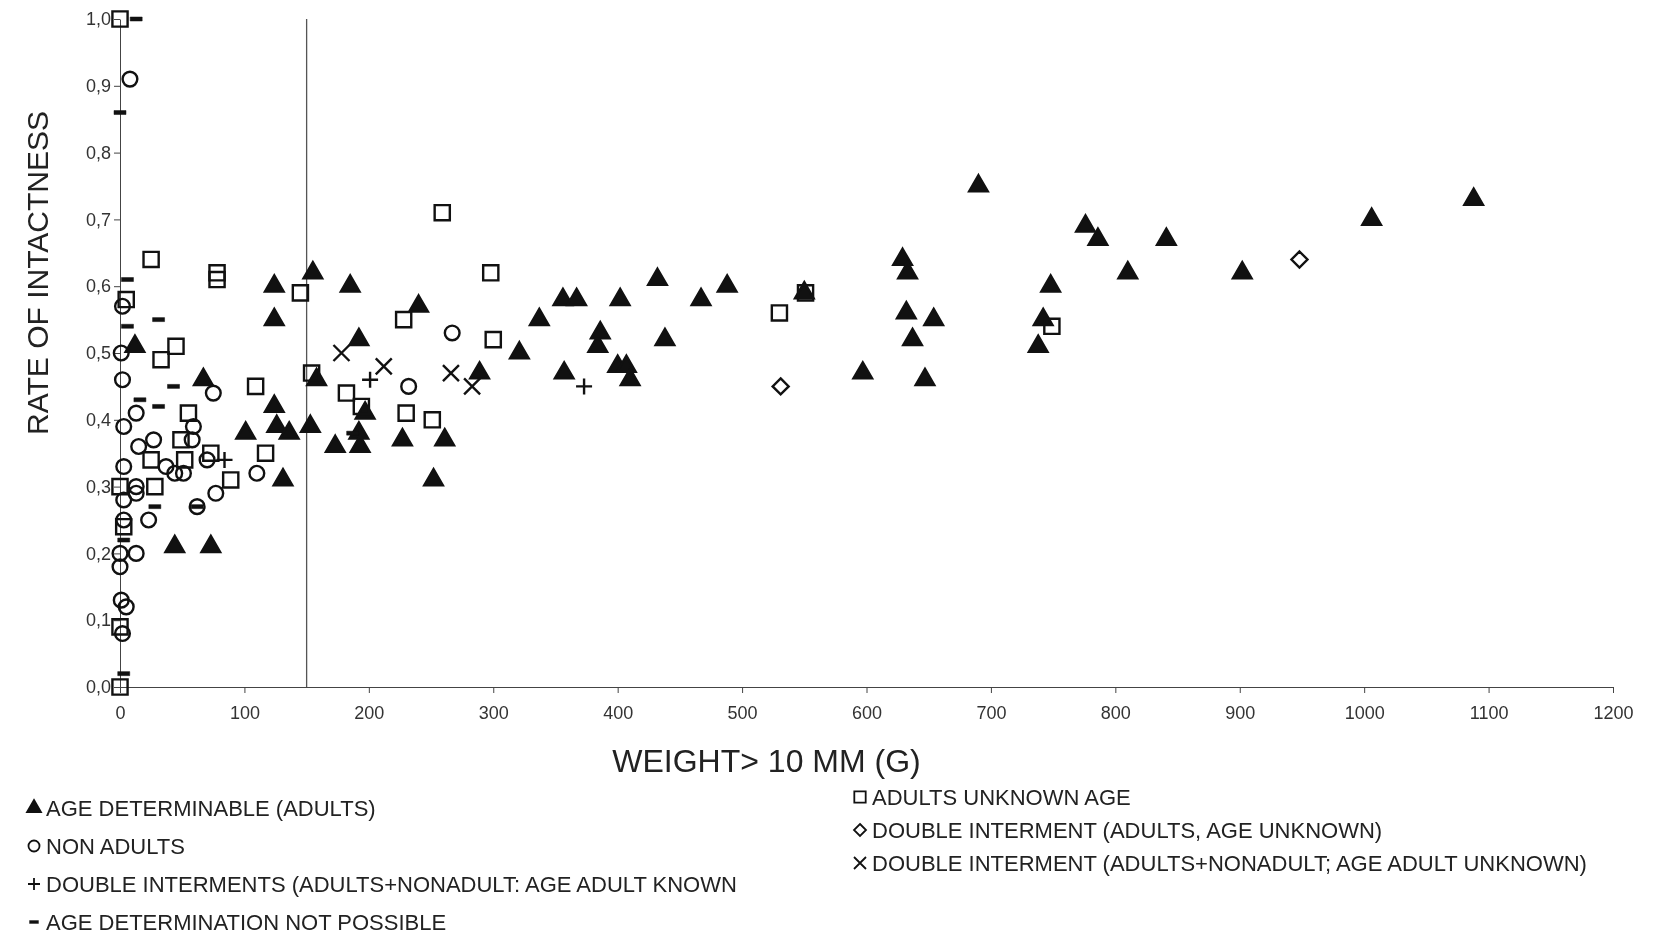  I want to click on x-tick-label: 1200, so click(1613, 713).